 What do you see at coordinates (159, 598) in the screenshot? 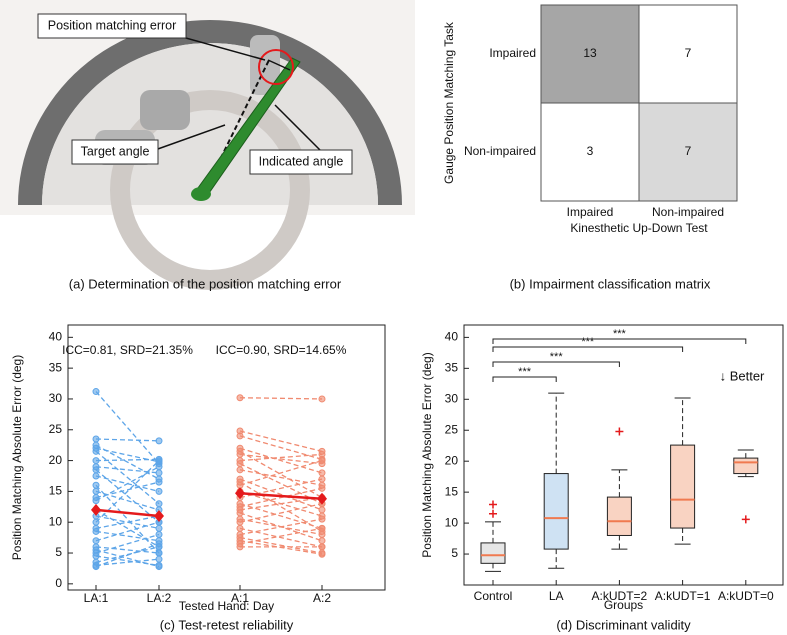
I see `x-tick-label: LA:2` at bounding box center [159, 598].